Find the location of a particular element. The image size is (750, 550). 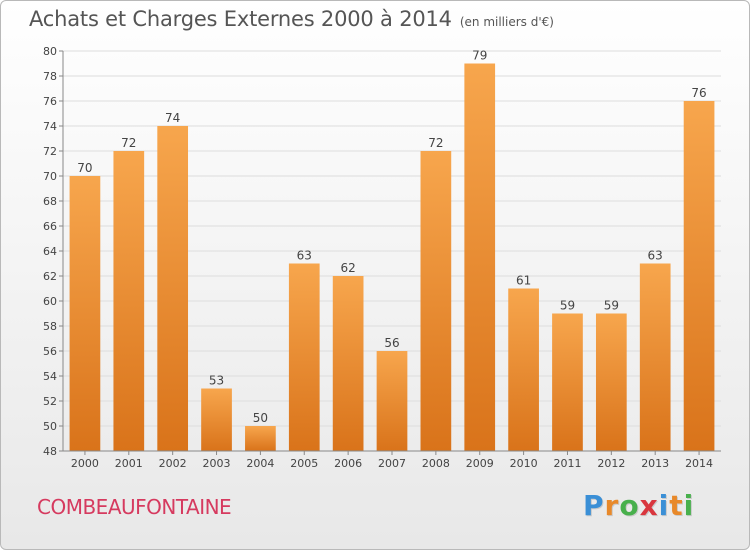

data-label-2012: 59 is located at coordinates (611, 306).